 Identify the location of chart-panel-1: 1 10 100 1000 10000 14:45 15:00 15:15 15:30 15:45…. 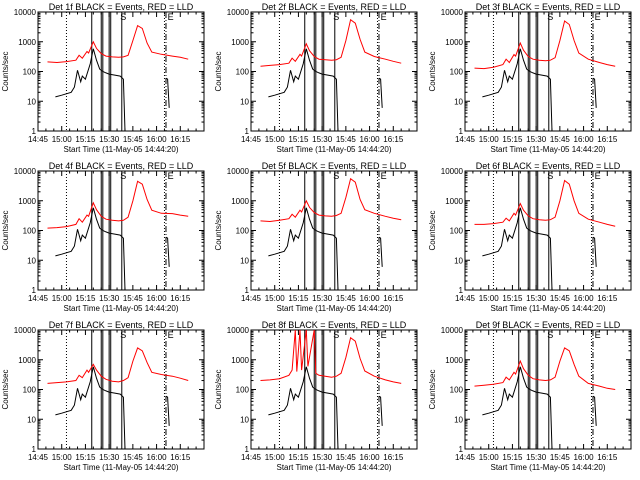
(103, 78).